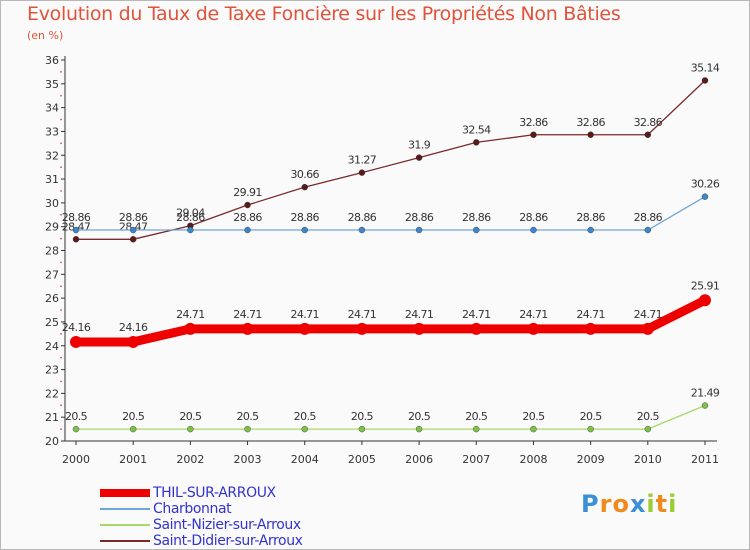  What do you see at coordinates (52, 179) in the screenshot?
I see `y-tick-label: 31` at bounding box center [52, 179].